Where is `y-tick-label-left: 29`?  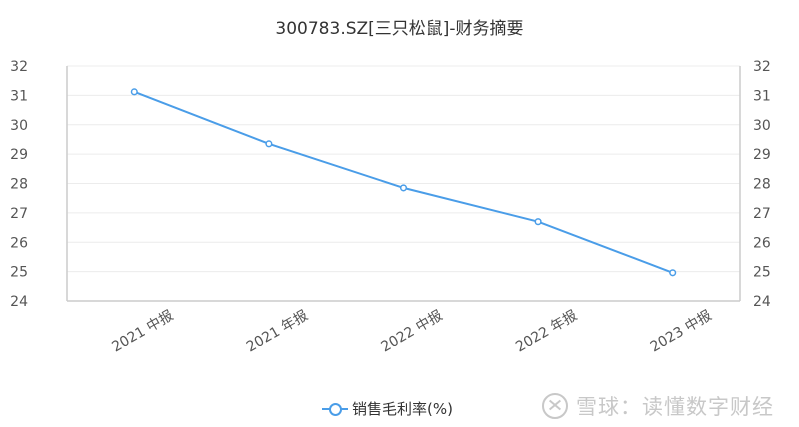
y-tick-label-left: 29 is located at coordinates (19, 155).